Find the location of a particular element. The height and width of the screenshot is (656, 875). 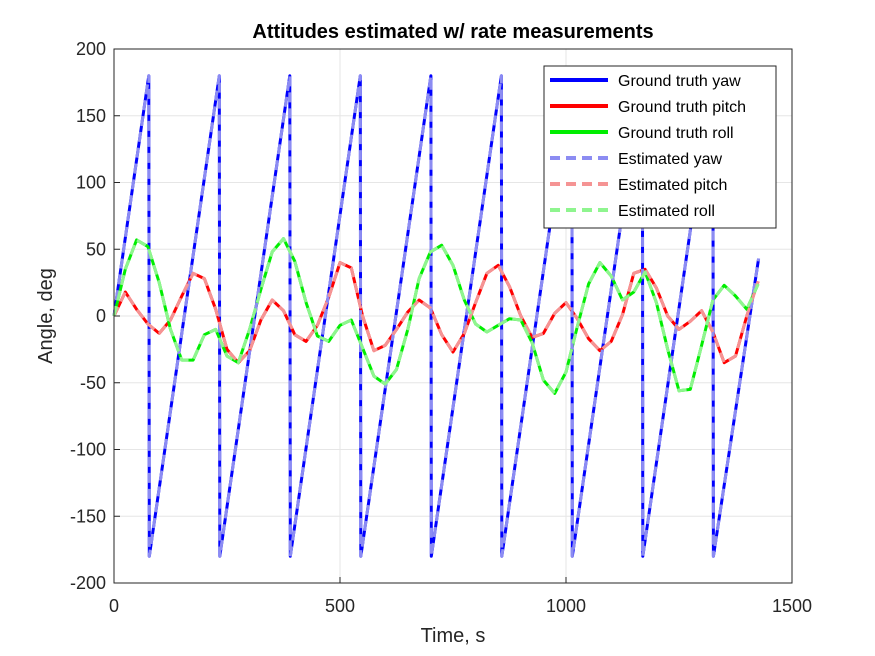

y-tick-label: -100 is located at coordinates (88, 450).